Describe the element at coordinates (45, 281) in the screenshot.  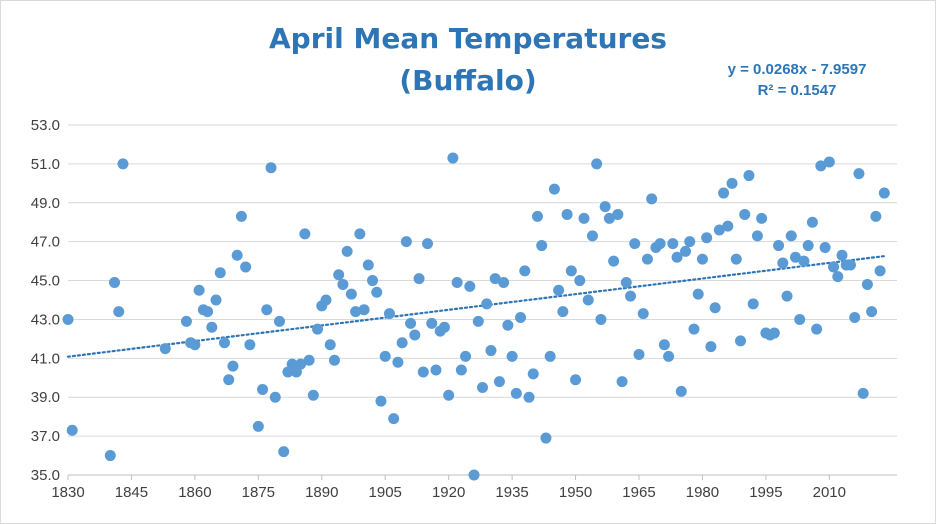
I see `y-tick-label-5: 45.0` at that location.